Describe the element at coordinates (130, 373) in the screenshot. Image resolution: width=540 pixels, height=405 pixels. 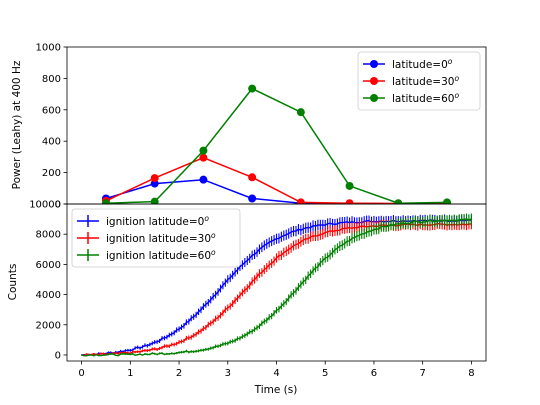
I see `x-tick-label: 1` at that location.